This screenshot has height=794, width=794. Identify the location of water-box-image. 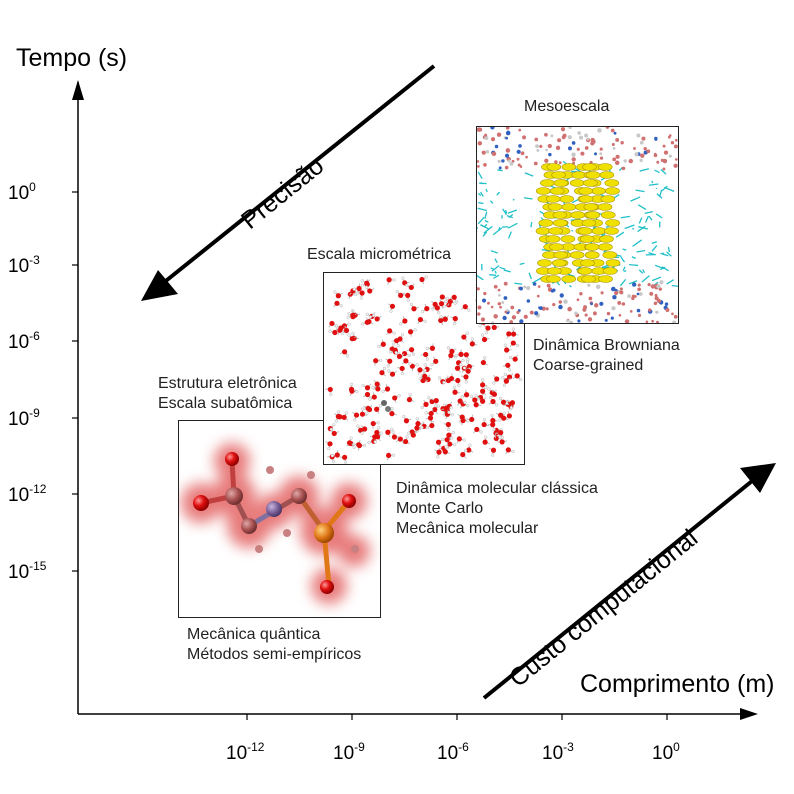
(424, 369).